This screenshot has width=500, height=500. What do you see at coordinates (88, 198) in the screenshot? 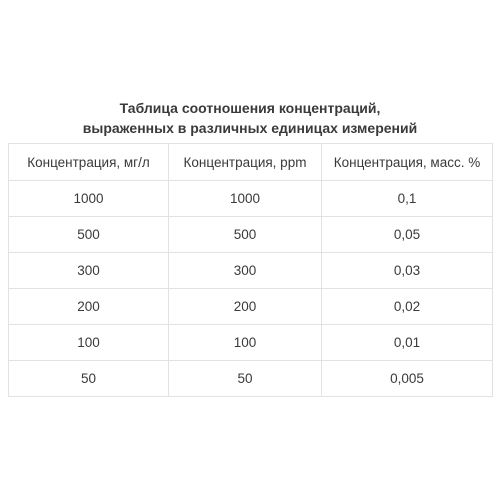
I see `cell-mg-per-l: 1000` at bounding box center [88, 198].